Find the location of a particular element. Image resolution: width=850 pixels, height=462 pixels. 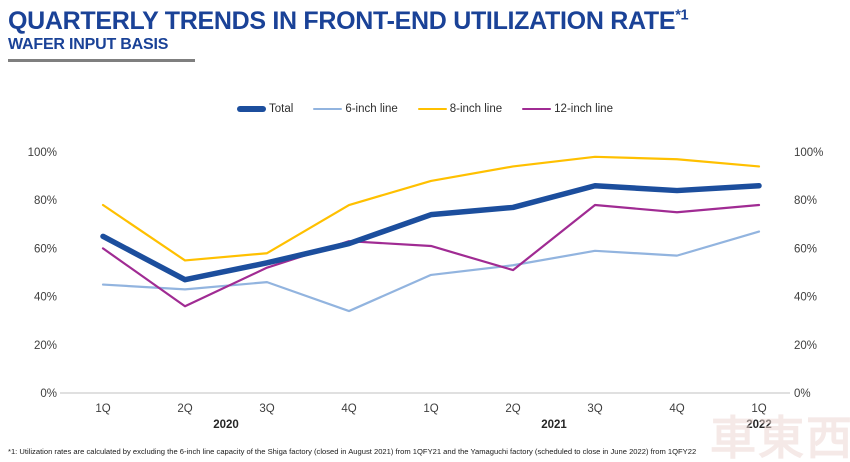

legend-label-total: Total is located at coordinates (281, 109).